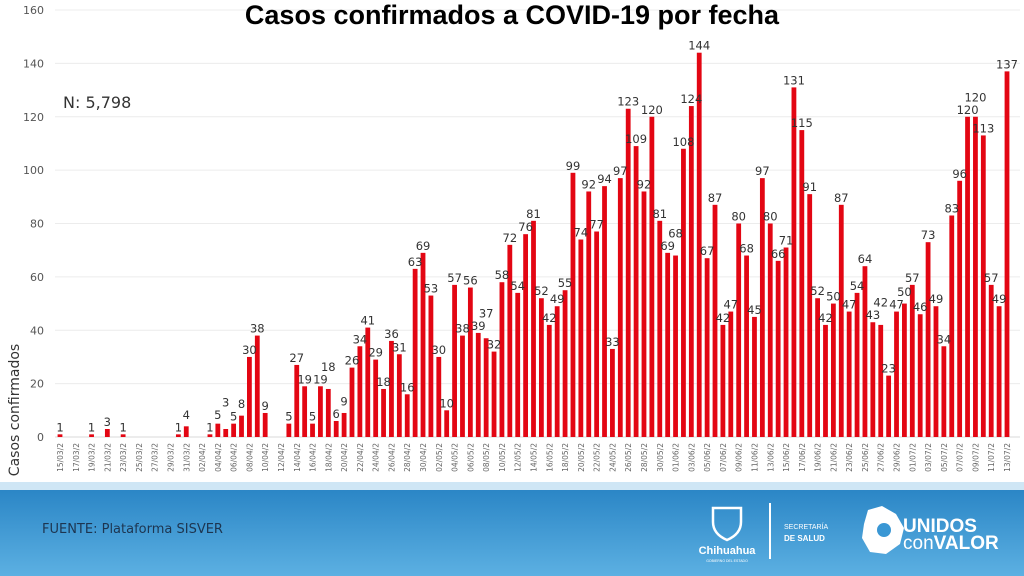  I want to click on data-label: 41, so click(367, 321).